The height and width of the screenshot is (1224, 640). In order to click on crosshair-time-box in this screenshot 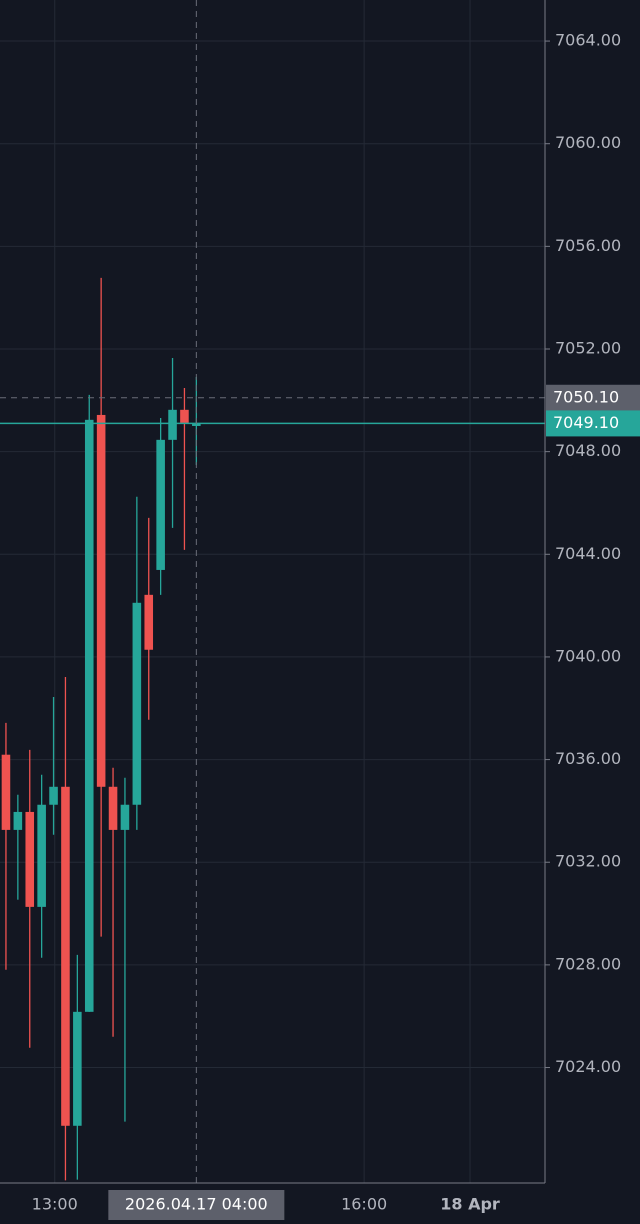, I will do `click(196, 1205)`.